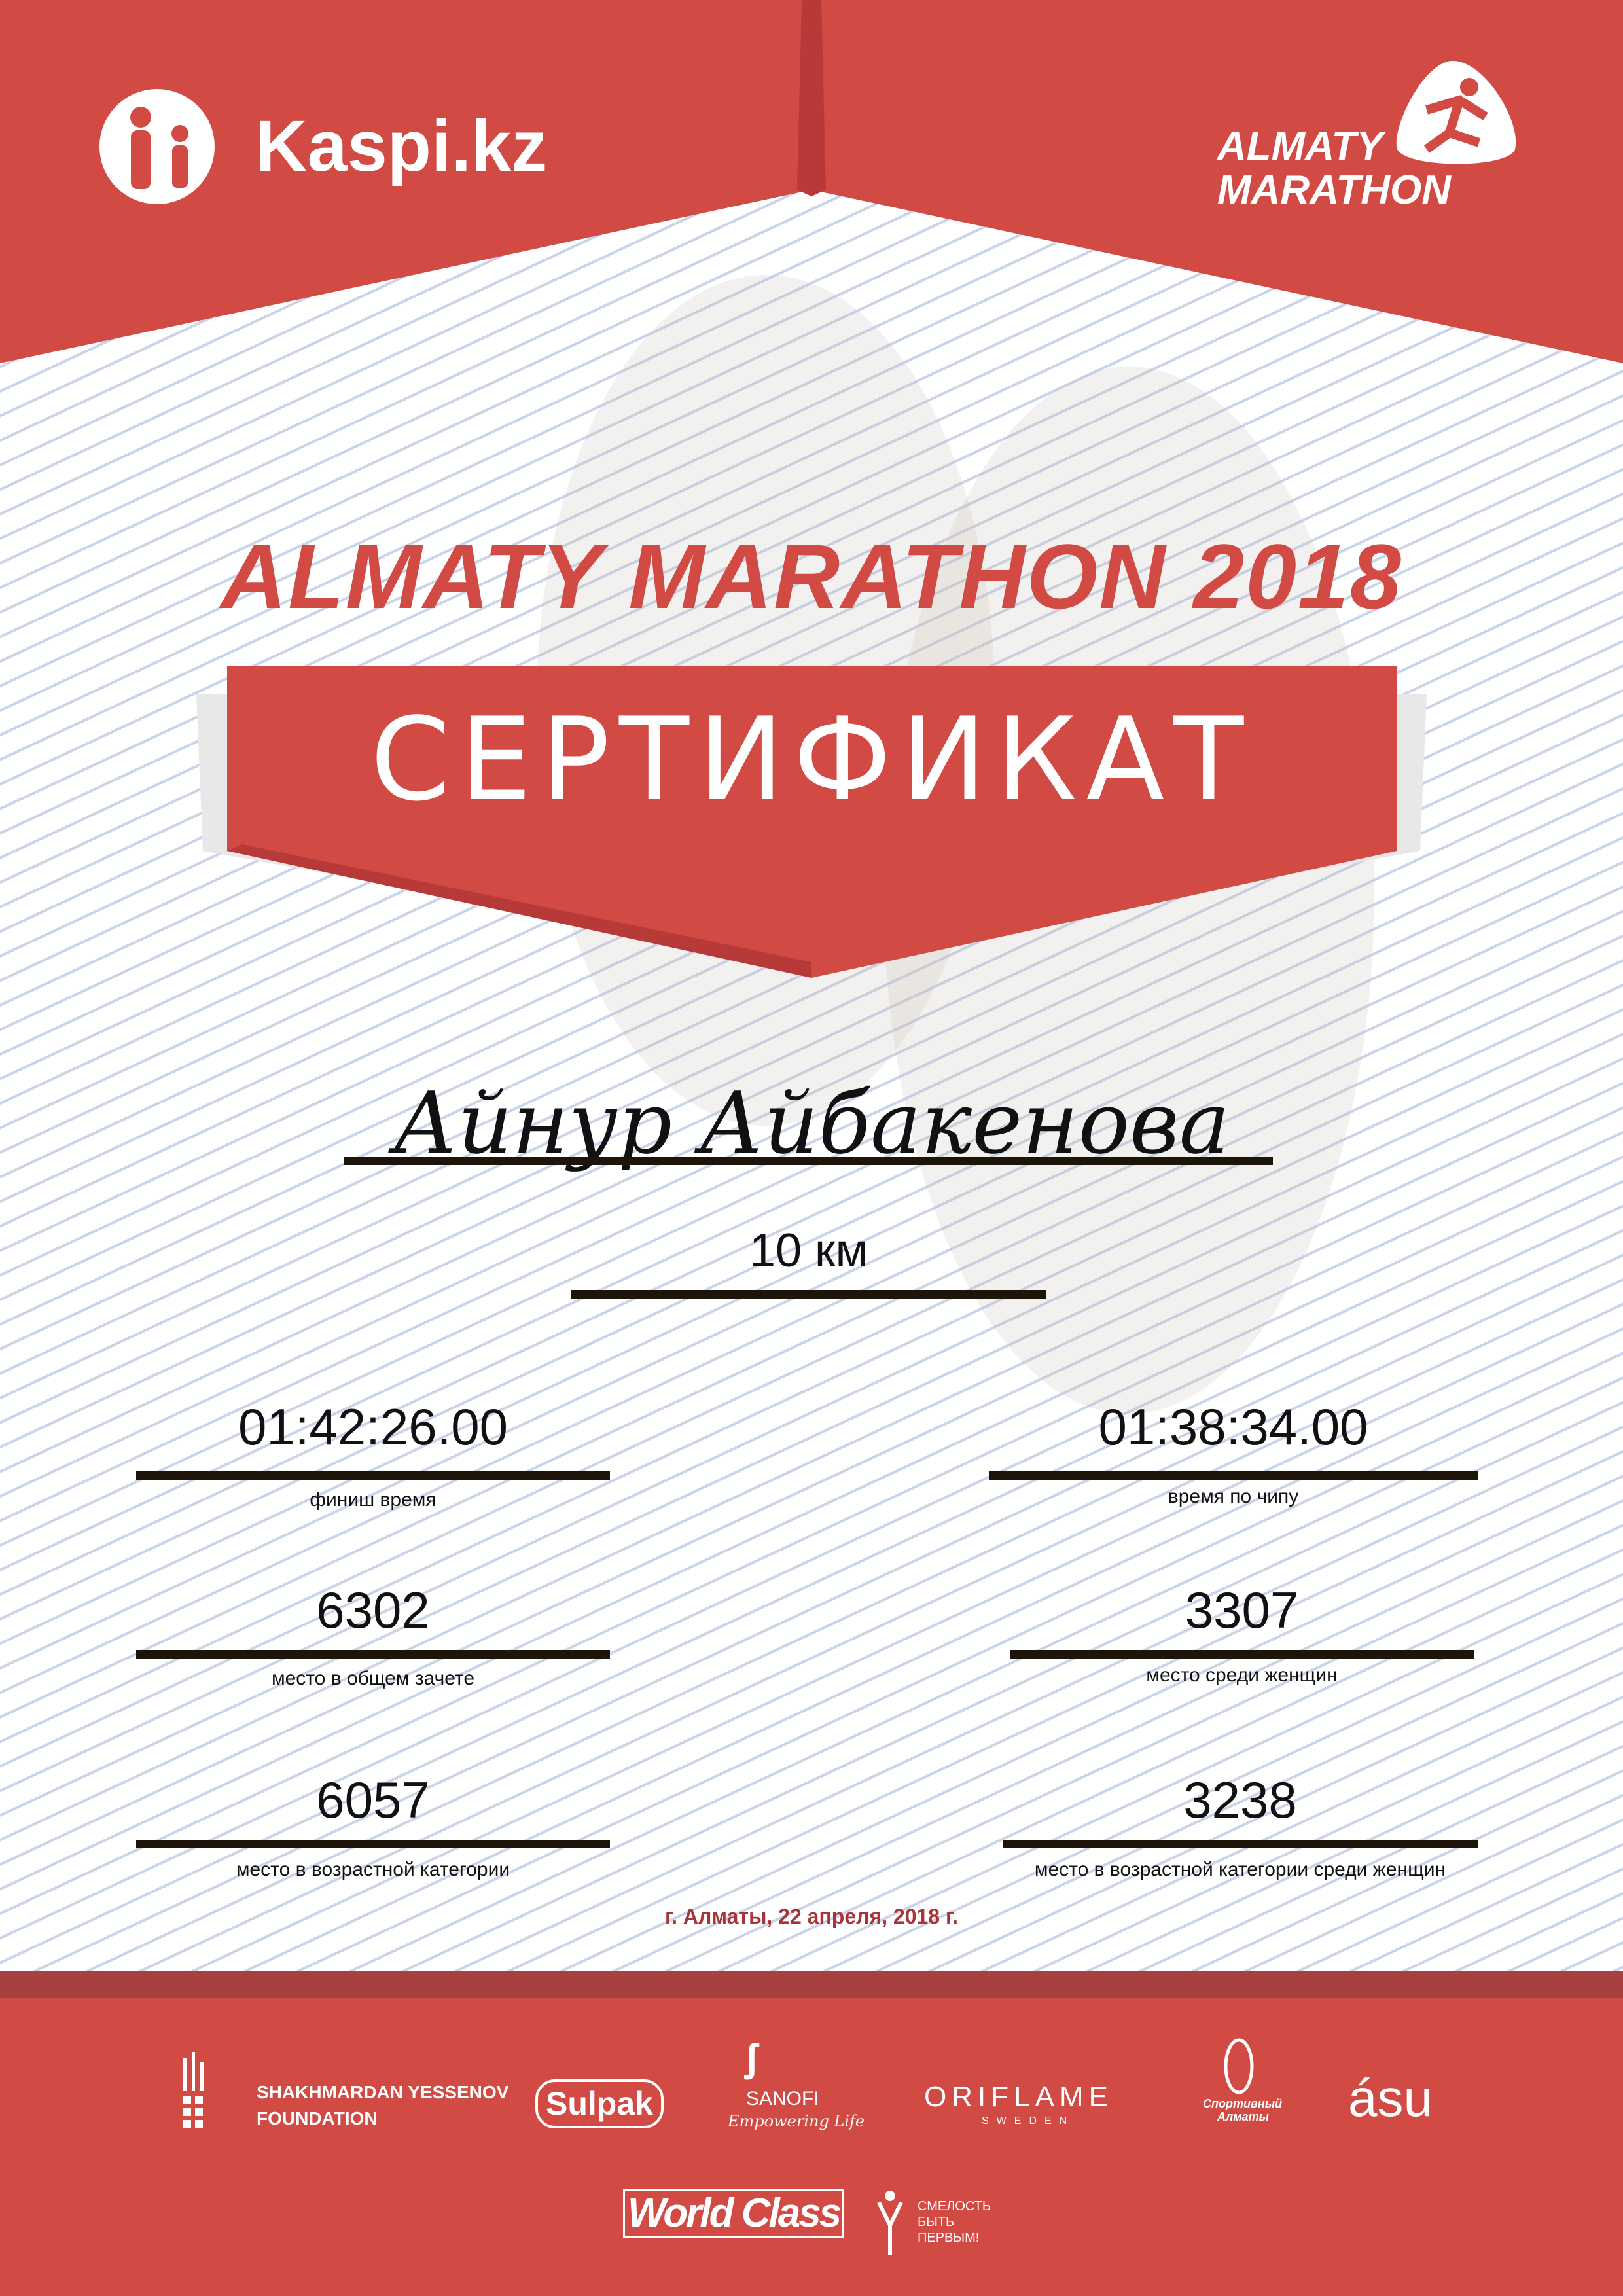  I want to click on footer-stripe, so click(811, 1984).